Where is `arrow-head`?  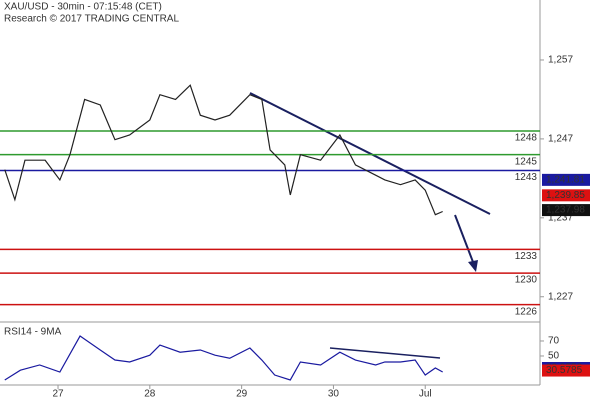
arrow-head is located at coordinates (473, 266).